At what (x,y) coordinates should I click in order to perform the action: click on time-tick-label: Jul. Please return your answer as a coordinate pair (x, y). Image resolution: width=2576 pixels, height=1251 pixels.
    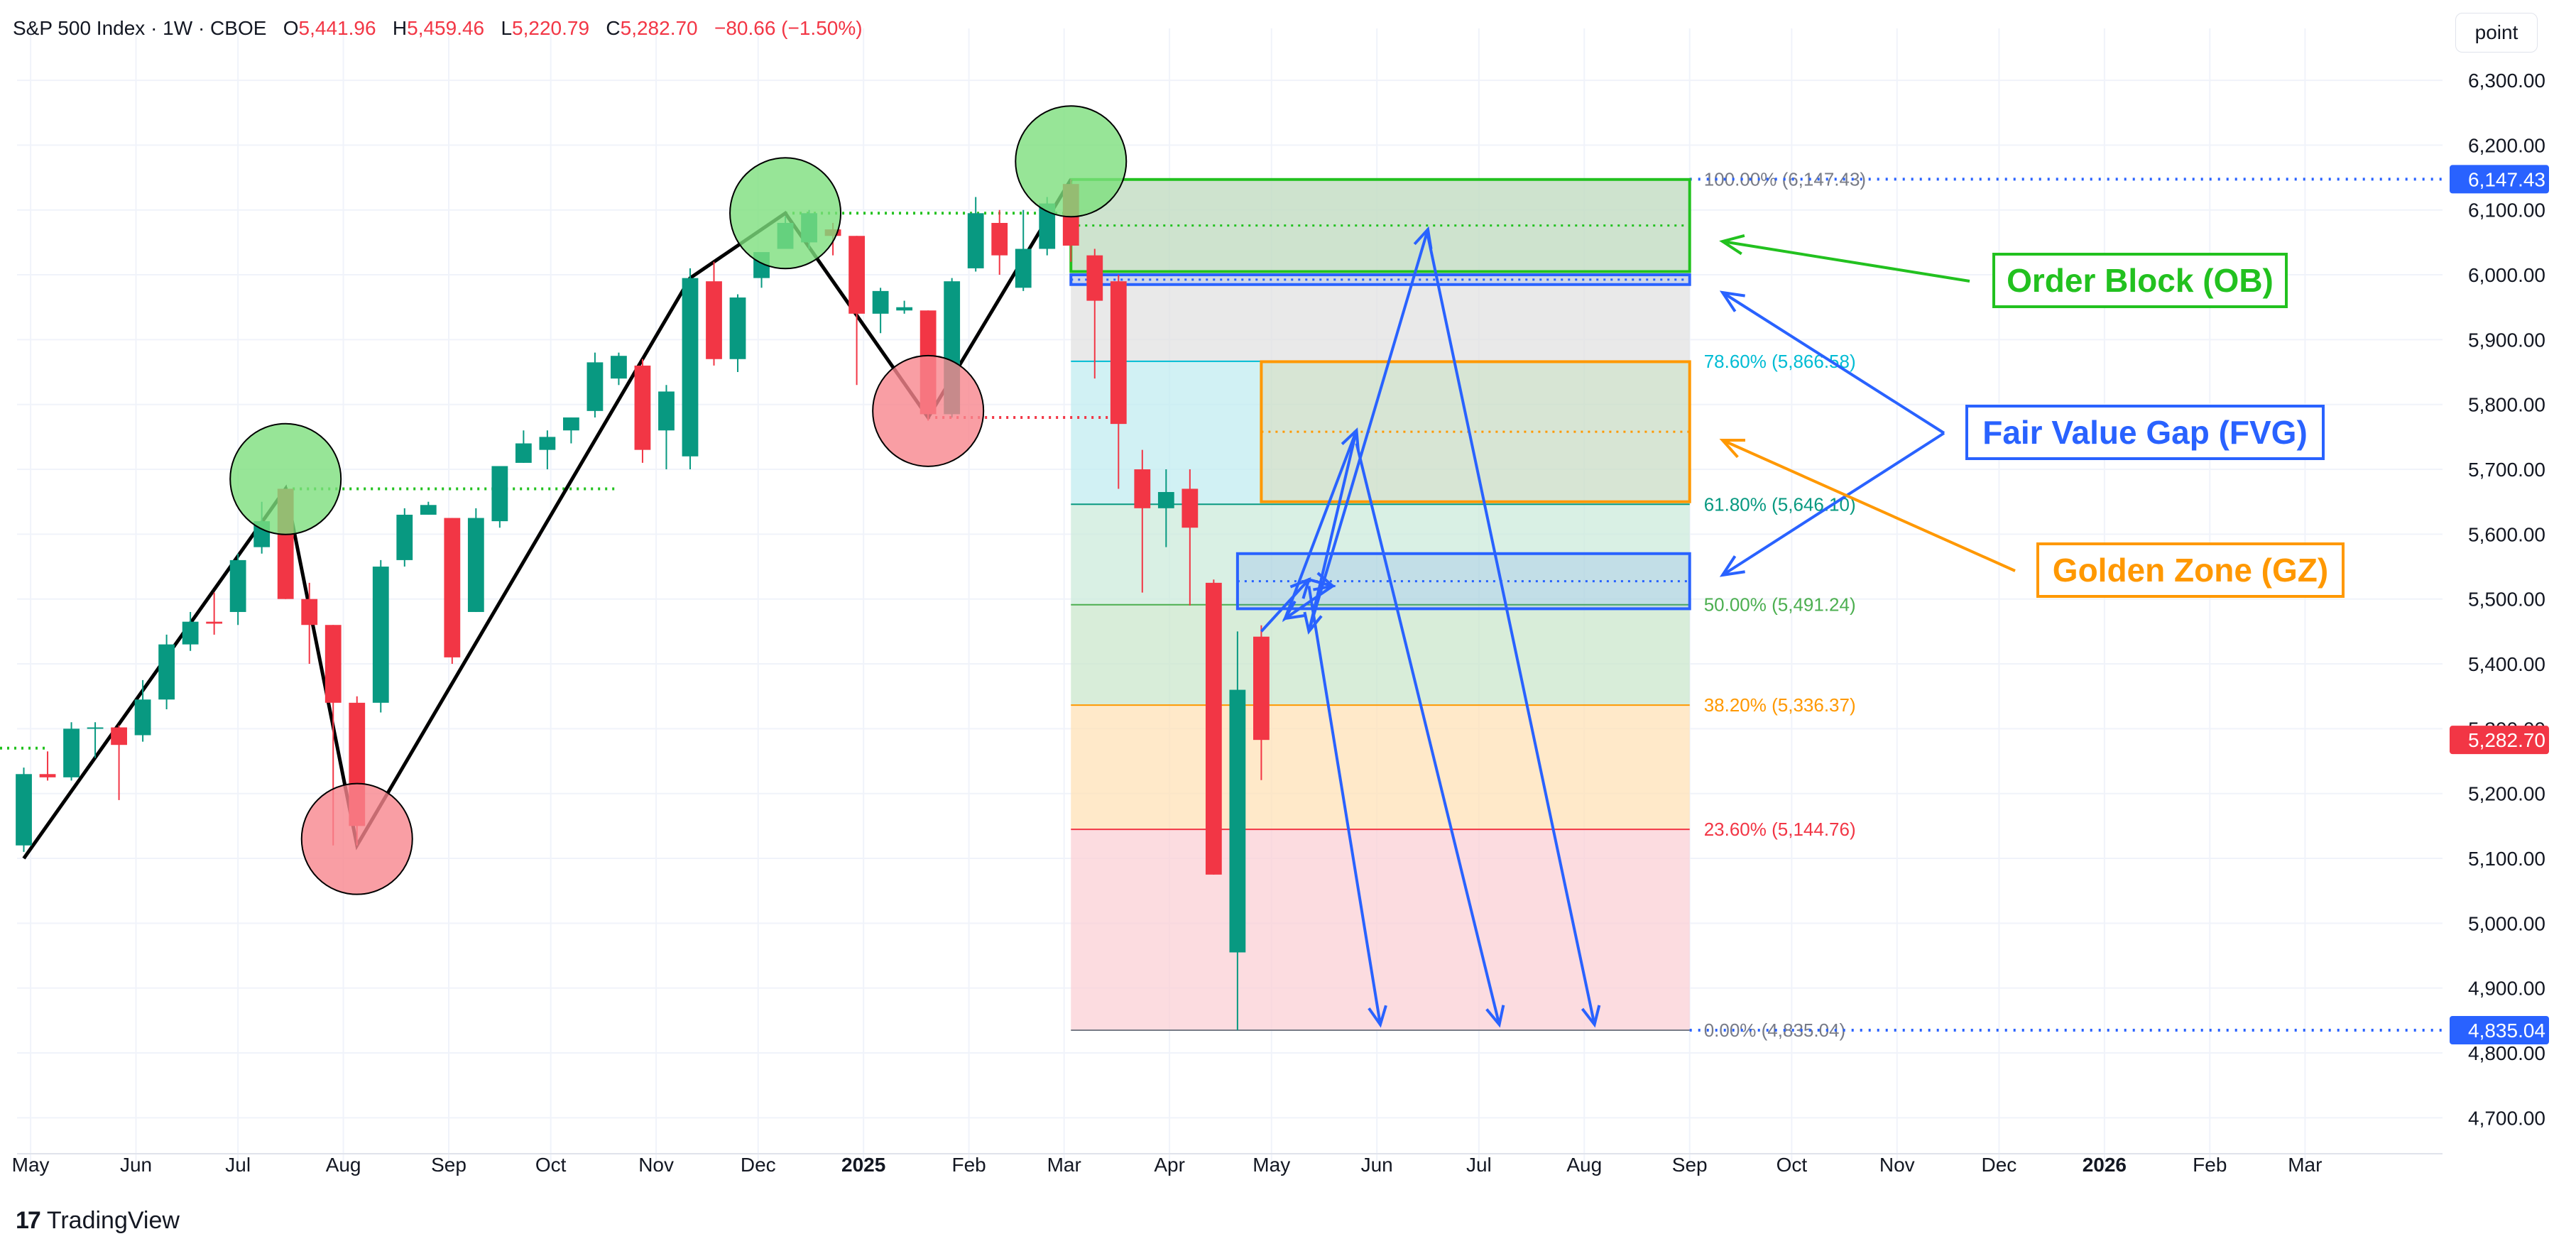
    Looking at the image, I should click on (238, 1165).